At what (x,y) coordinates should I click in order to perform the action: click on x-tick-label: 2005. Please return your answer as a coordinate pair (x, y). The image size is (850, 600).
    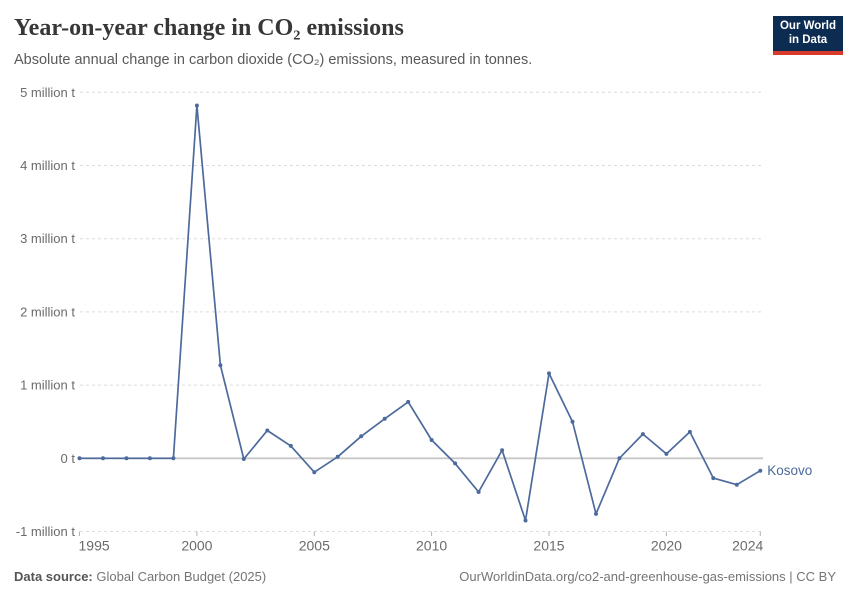
    Looking at the image, I should click on (314, 546).